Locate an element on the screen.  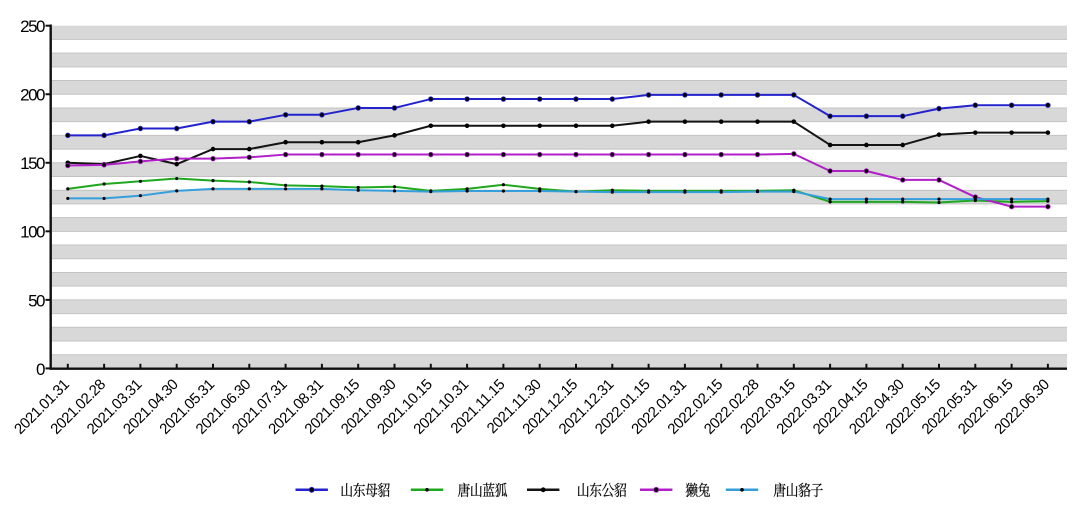
svg-text: 100 is located at coordinates (32, 232).